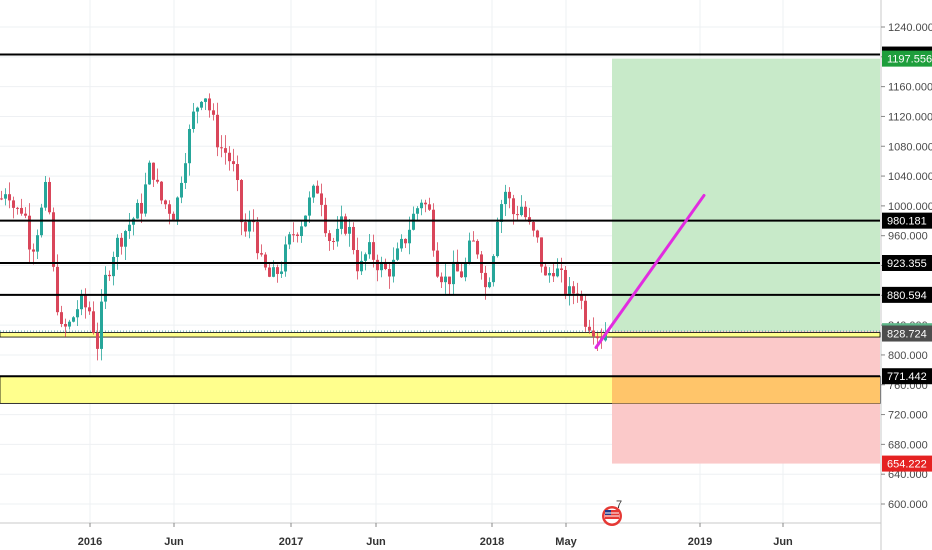  I want to click on trend-line-layer, so click(650, 271).